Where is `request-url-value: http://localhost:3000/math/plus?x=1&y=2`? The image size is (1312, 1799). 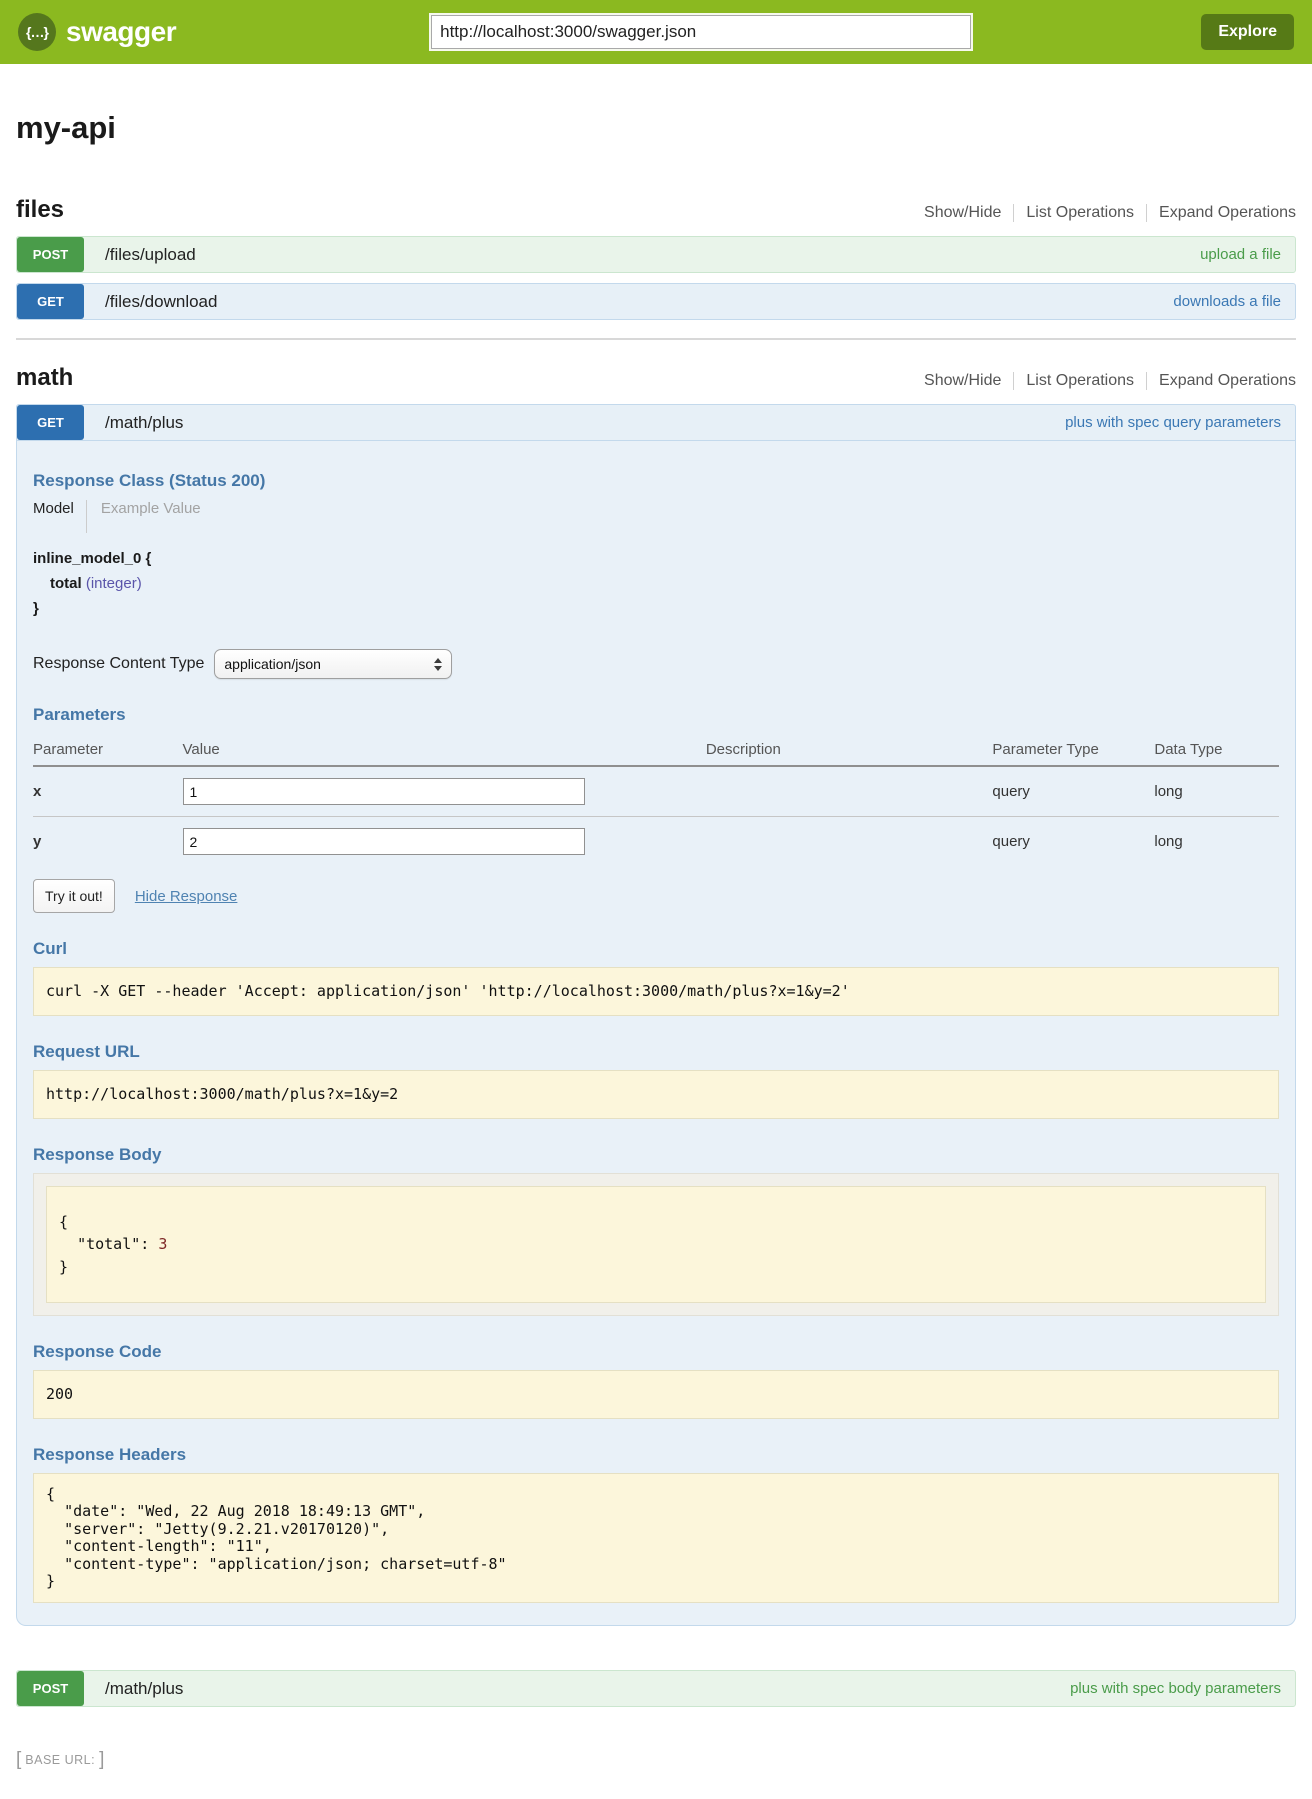
request-url-value: http://localhost:3000/math/plus?x=1&y=2 is located at coordinates (656, 1094).